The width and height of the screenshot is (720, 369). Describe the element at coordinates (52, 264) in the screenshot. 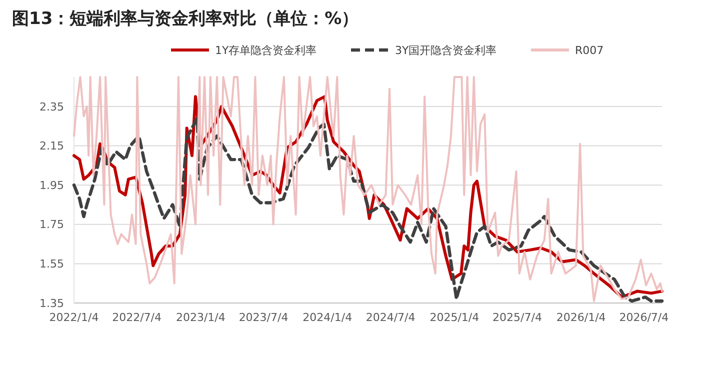

I see `y-tick-label: 1.55` at that location.